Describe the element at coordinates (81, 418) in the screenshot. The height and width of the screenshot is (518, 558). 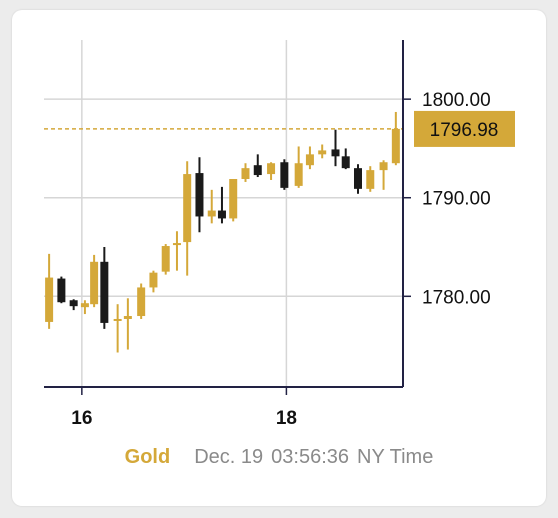
I see `x-tick-label: 16` at that location.